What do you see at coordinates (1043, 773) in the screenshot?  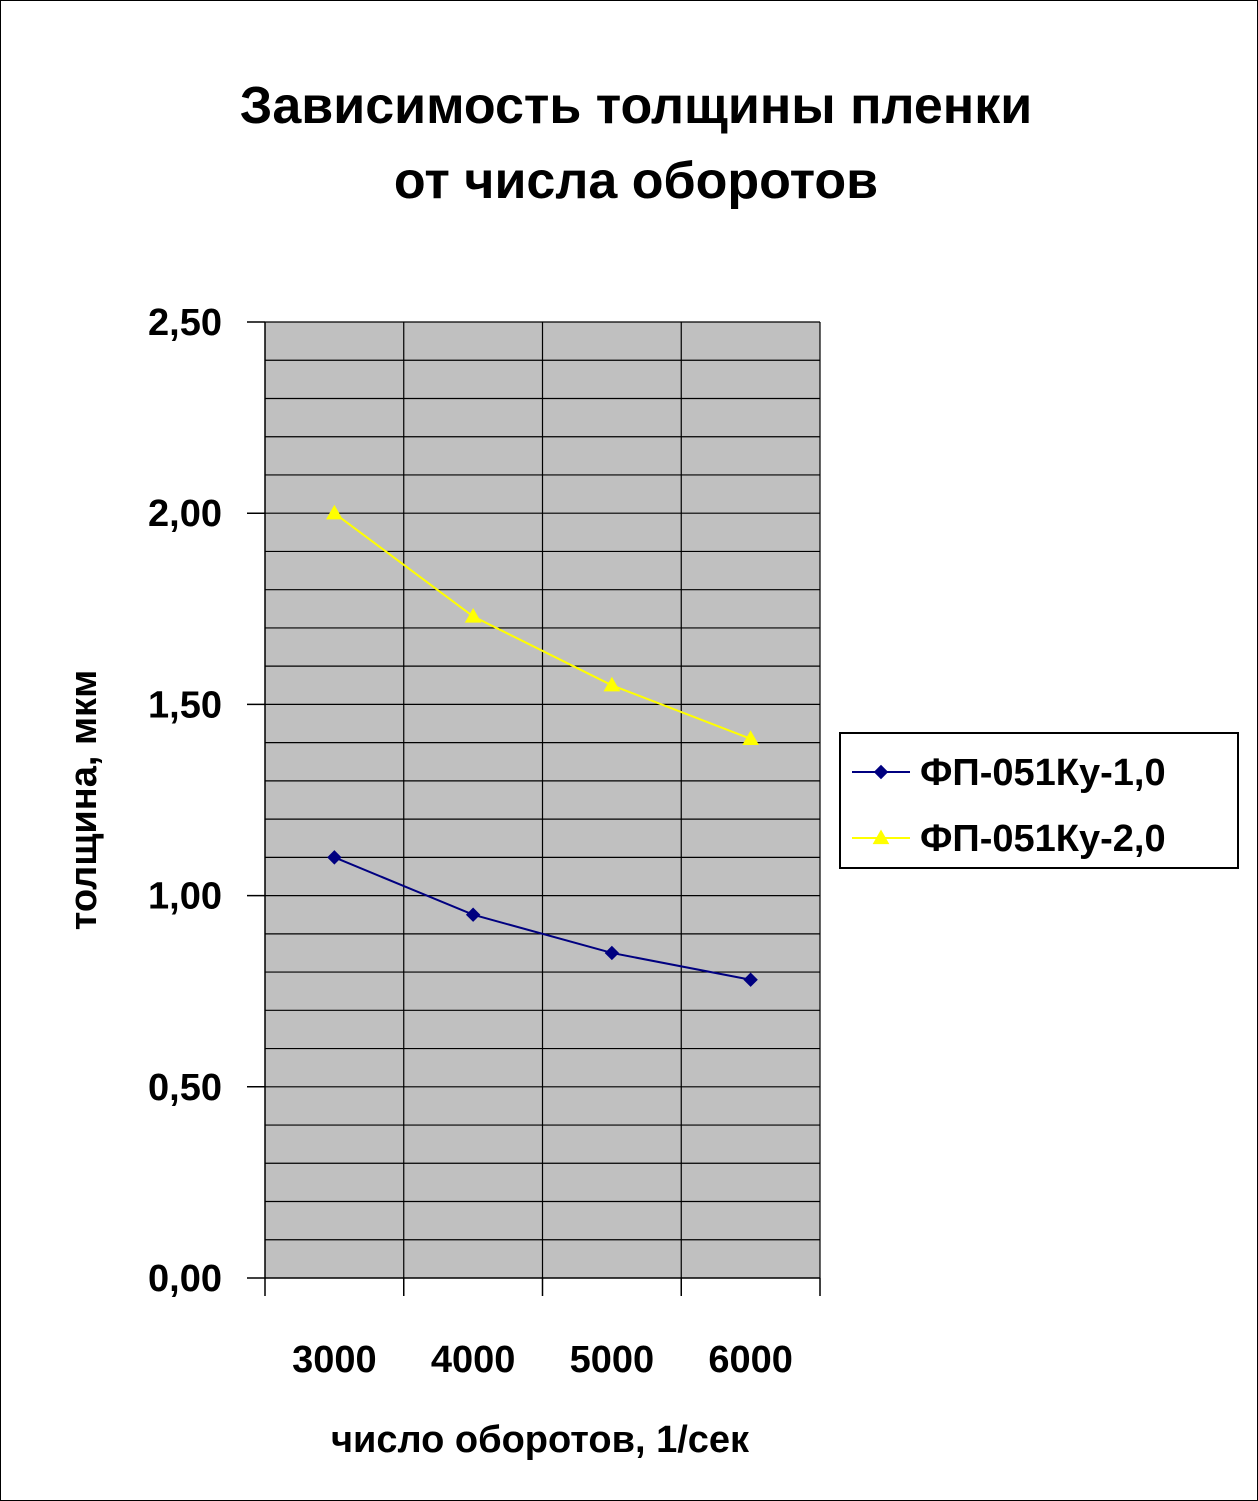 I see `legend-label: ФП-051Ку-1,0` at bounding box center [1043, 773].